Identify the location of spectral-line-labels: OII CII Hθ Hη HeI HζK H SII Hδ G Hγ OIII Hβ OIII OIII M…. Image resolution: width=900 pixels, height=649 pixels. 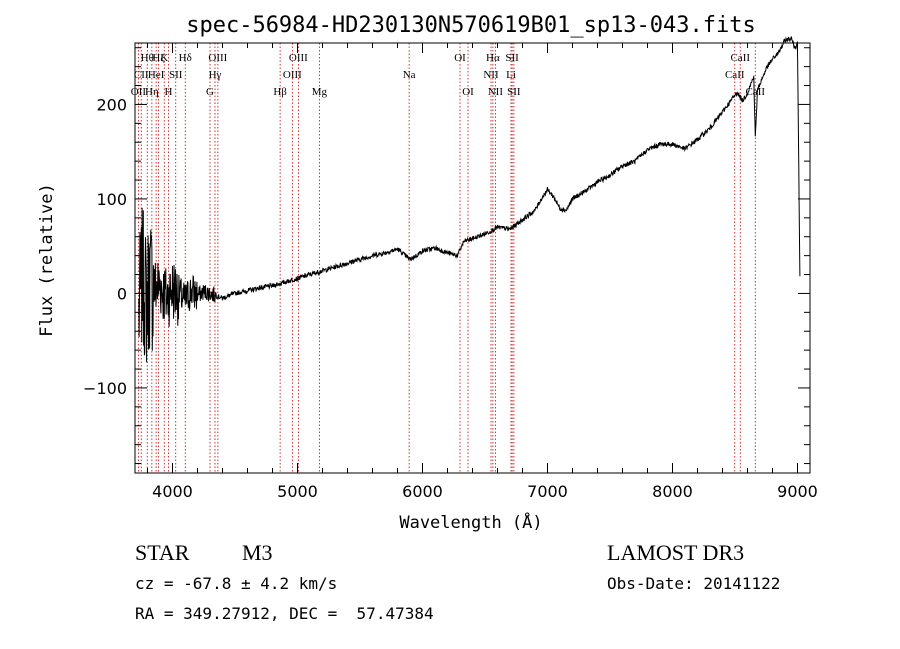
(448, 75).